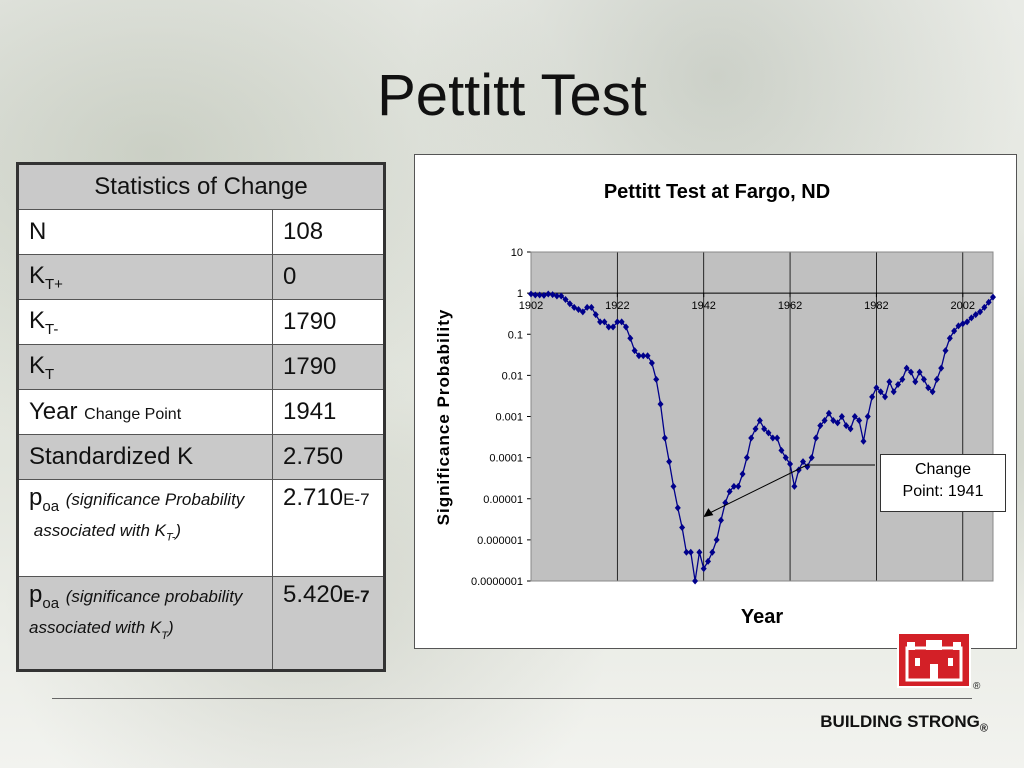 Image resolution: width=1024 pixels, height=768 pixels. I want to click on x-tick-label: 2002, so click(963, 306).